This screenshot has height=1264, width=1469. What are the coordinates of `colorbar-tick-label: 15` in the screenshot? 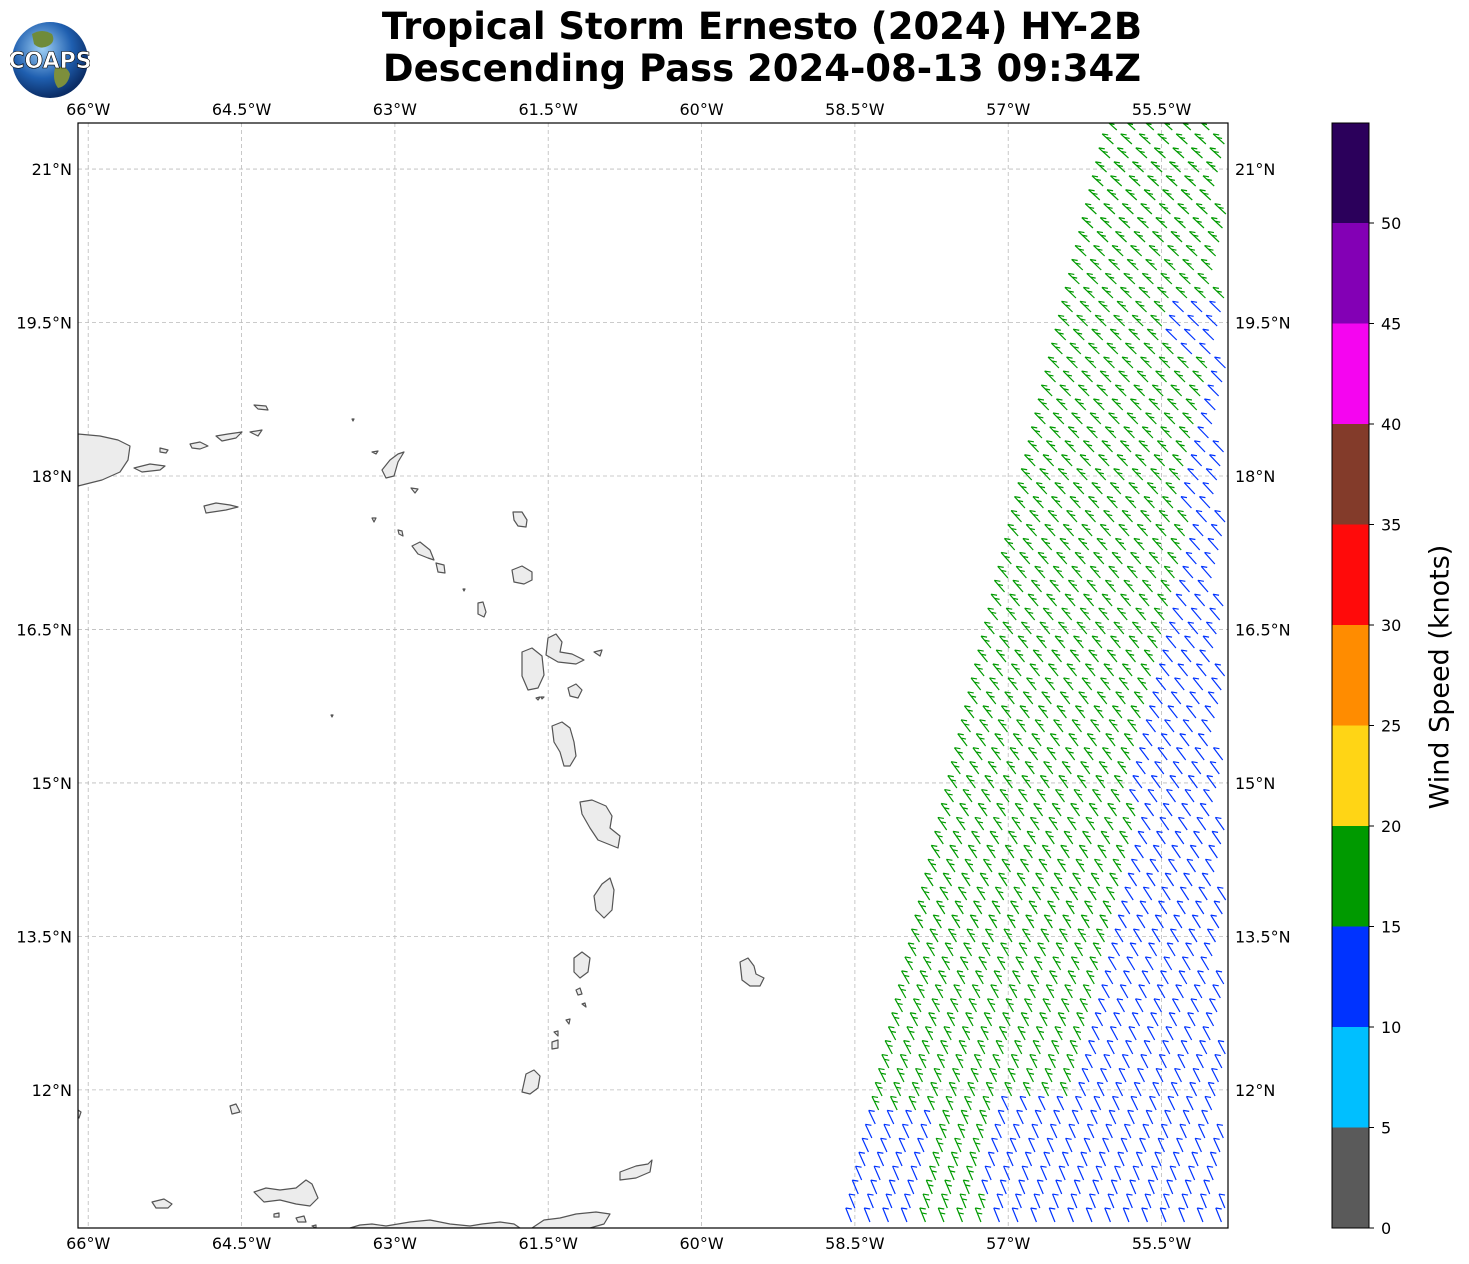 It's located at (1391, 927).